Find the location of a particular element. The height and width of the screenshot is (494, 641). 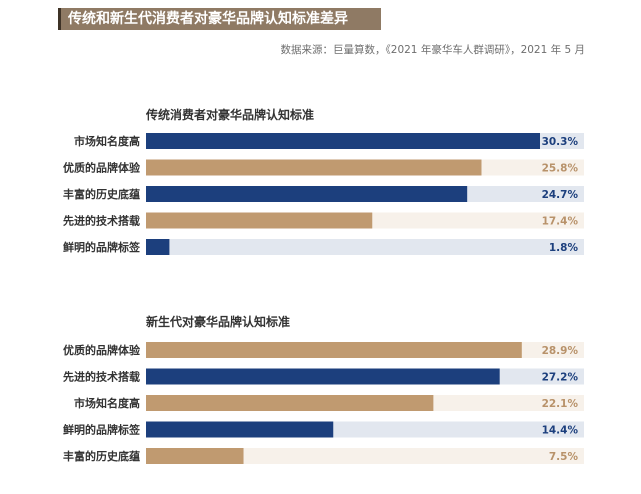

value-label: 7.5% is located at coordinates (564, 457).